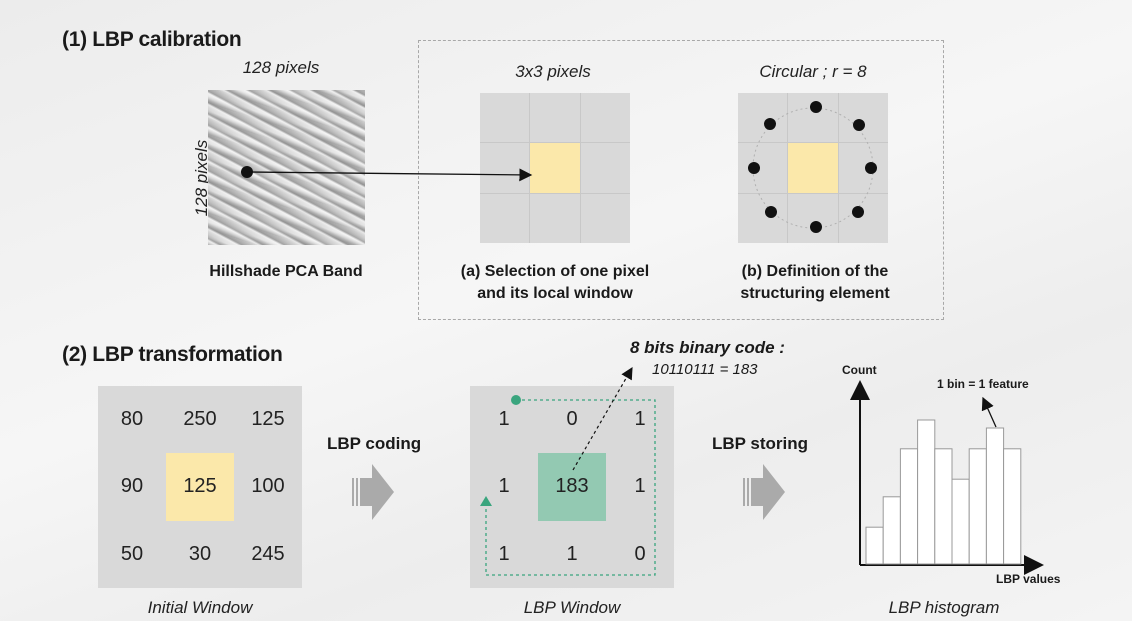  What do you see at coordinates (373, 492) in the screenshot?
I see `lbp-coding-arrow-icon` at bounding box center [373, 492].